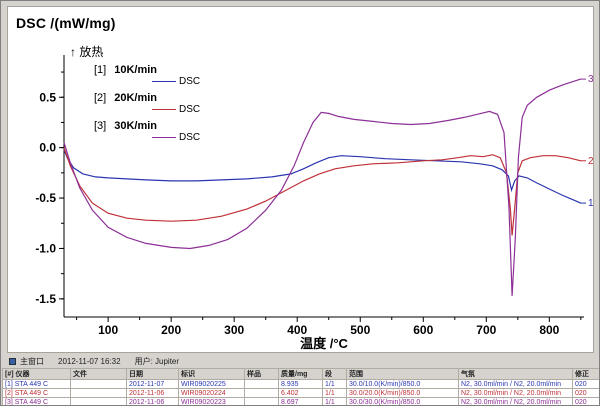  Describe the element at coordinates (211, 393) in the screenshot. I see `cell-identity: WIR09020224` at that location.